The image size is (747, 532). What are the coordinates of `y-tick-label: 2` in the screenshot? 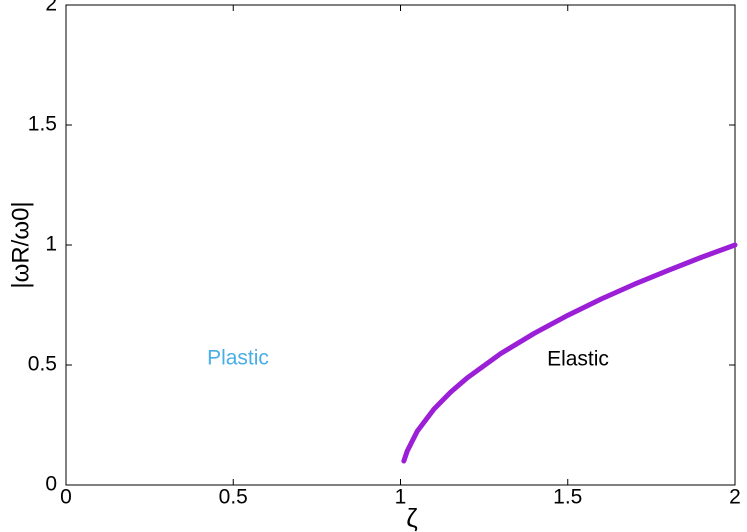 It's located at (51, 8).